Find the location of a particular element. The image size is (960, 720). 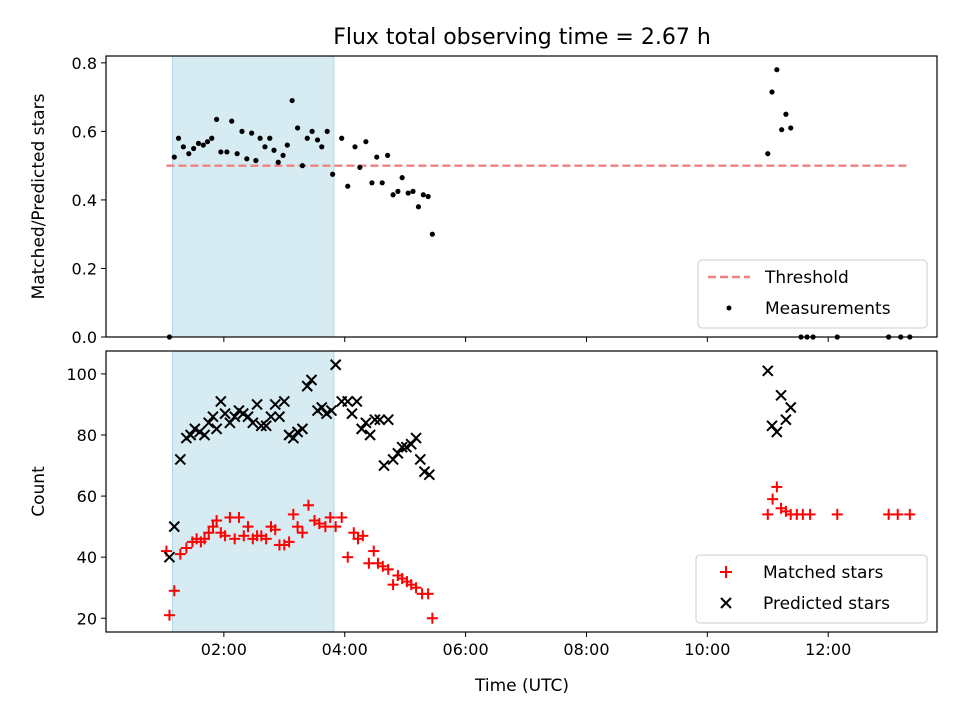

y-tick-label: 0.0 is located at coordinates (84, 337).